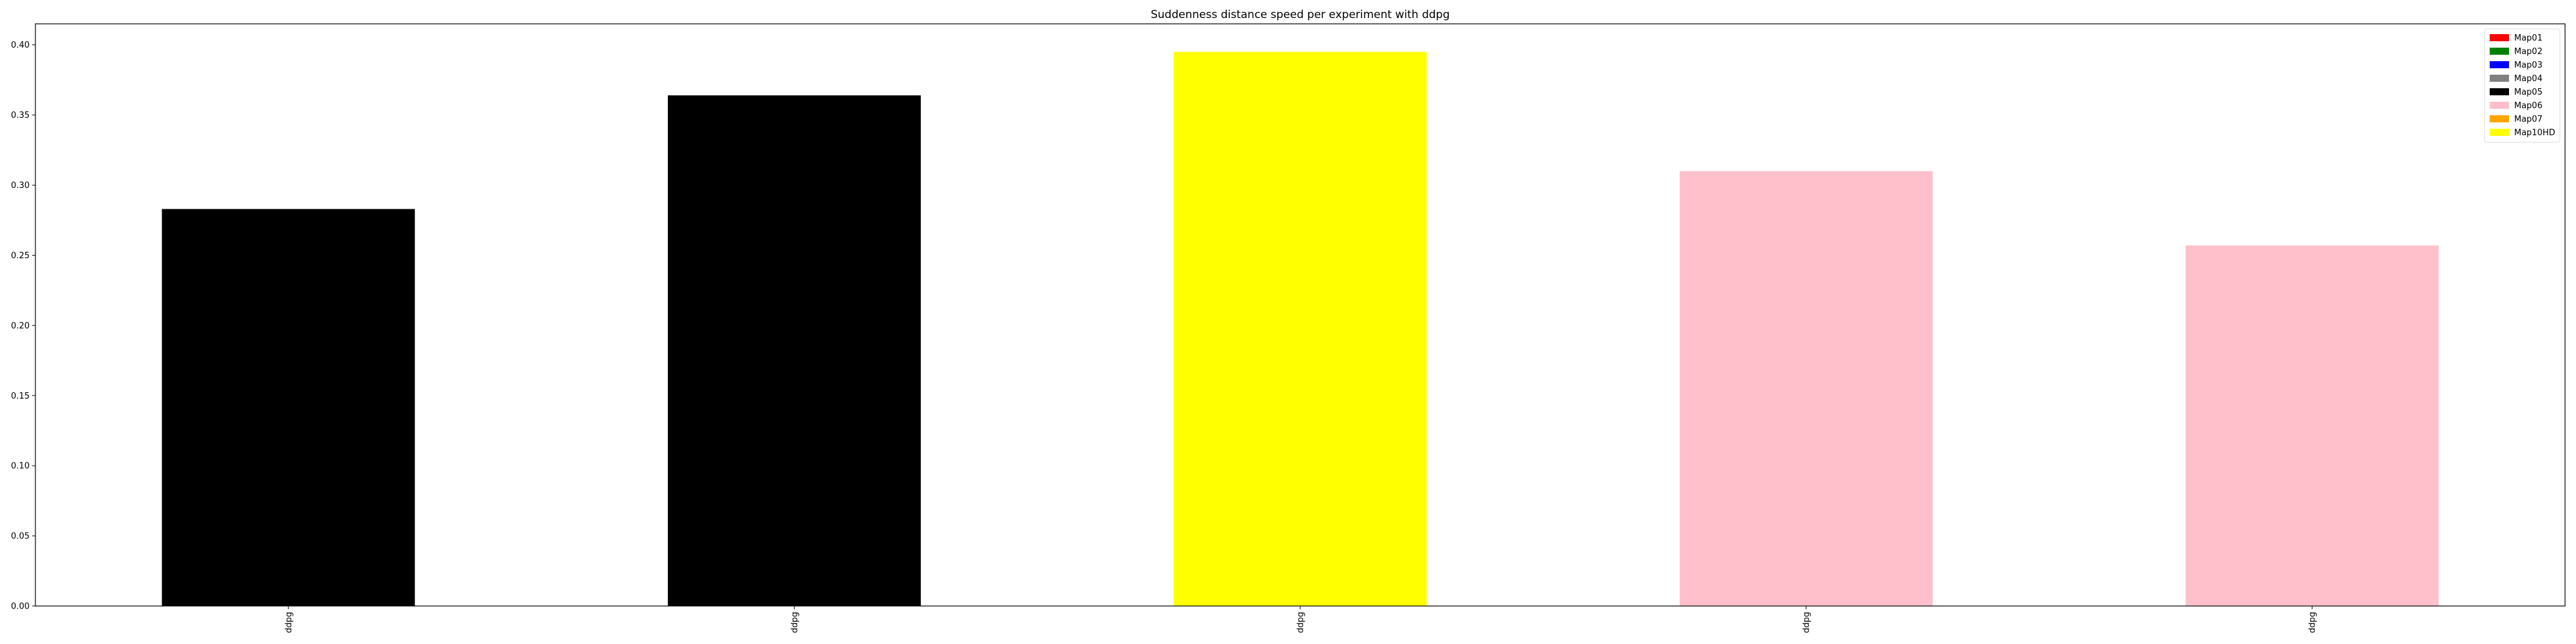 The image size is (2576, 644). I want to click on legend-label: Map05, so click(2528, 92).